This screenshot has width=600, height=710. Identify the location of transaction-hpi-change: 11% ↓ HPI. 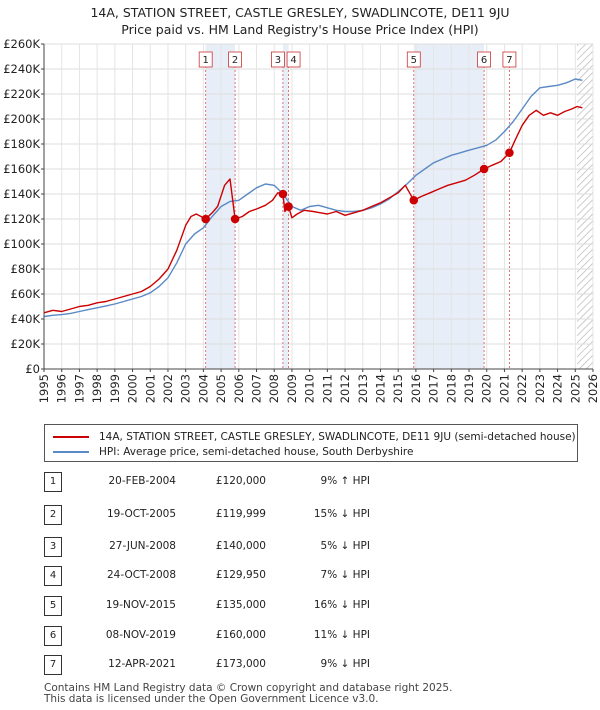
(341, 635).